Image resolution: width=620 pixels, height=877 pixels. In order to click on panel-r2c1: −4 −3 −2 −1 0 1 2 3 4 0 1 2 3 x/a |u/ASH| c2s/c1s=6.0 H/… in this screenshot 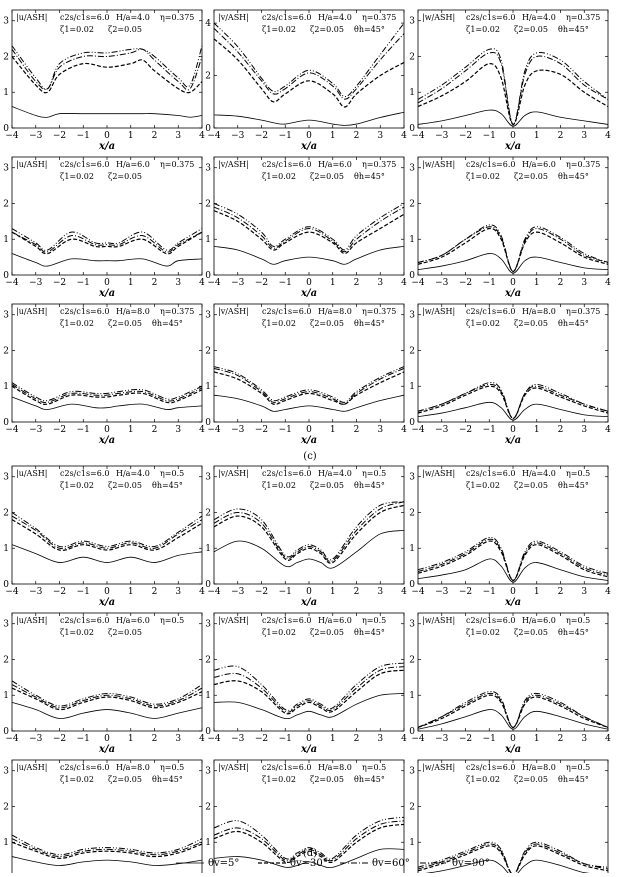, I will do `click(104, 227)`.